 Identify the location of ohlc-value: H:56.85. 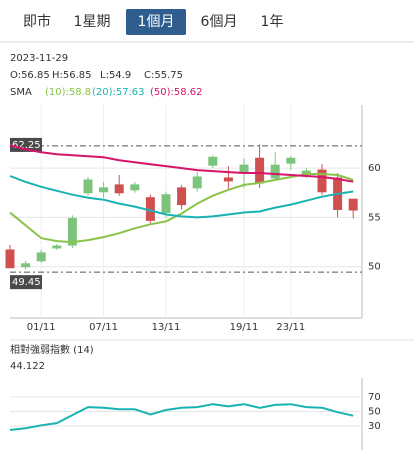
(72, 75).